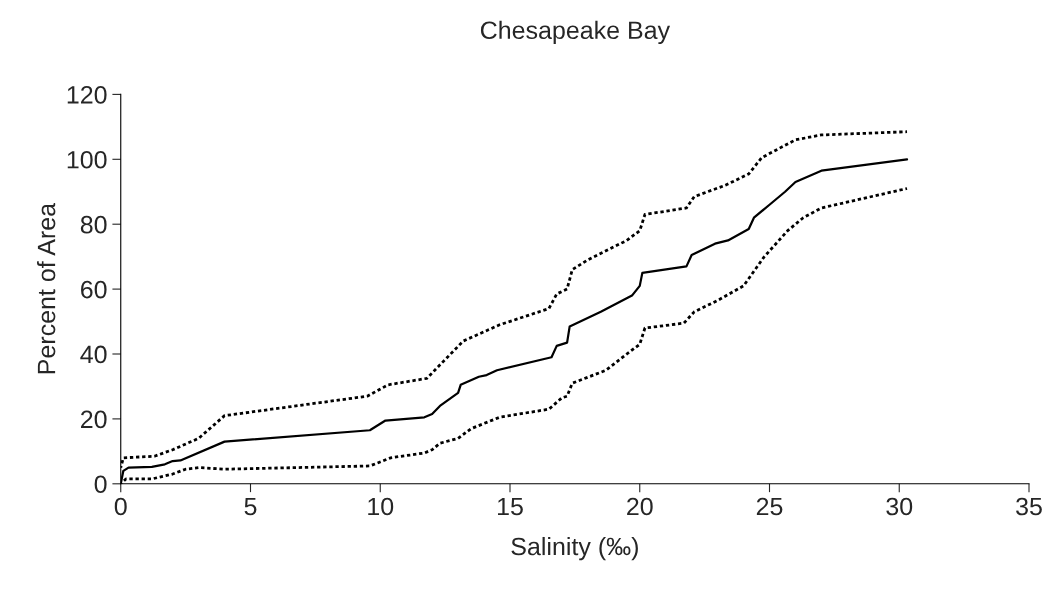 The height and width of the screenshot is (590, 1050). Describe the element at coordinates (93, 224) in the screenshot. I see `y-tick-label: 80` at that location.